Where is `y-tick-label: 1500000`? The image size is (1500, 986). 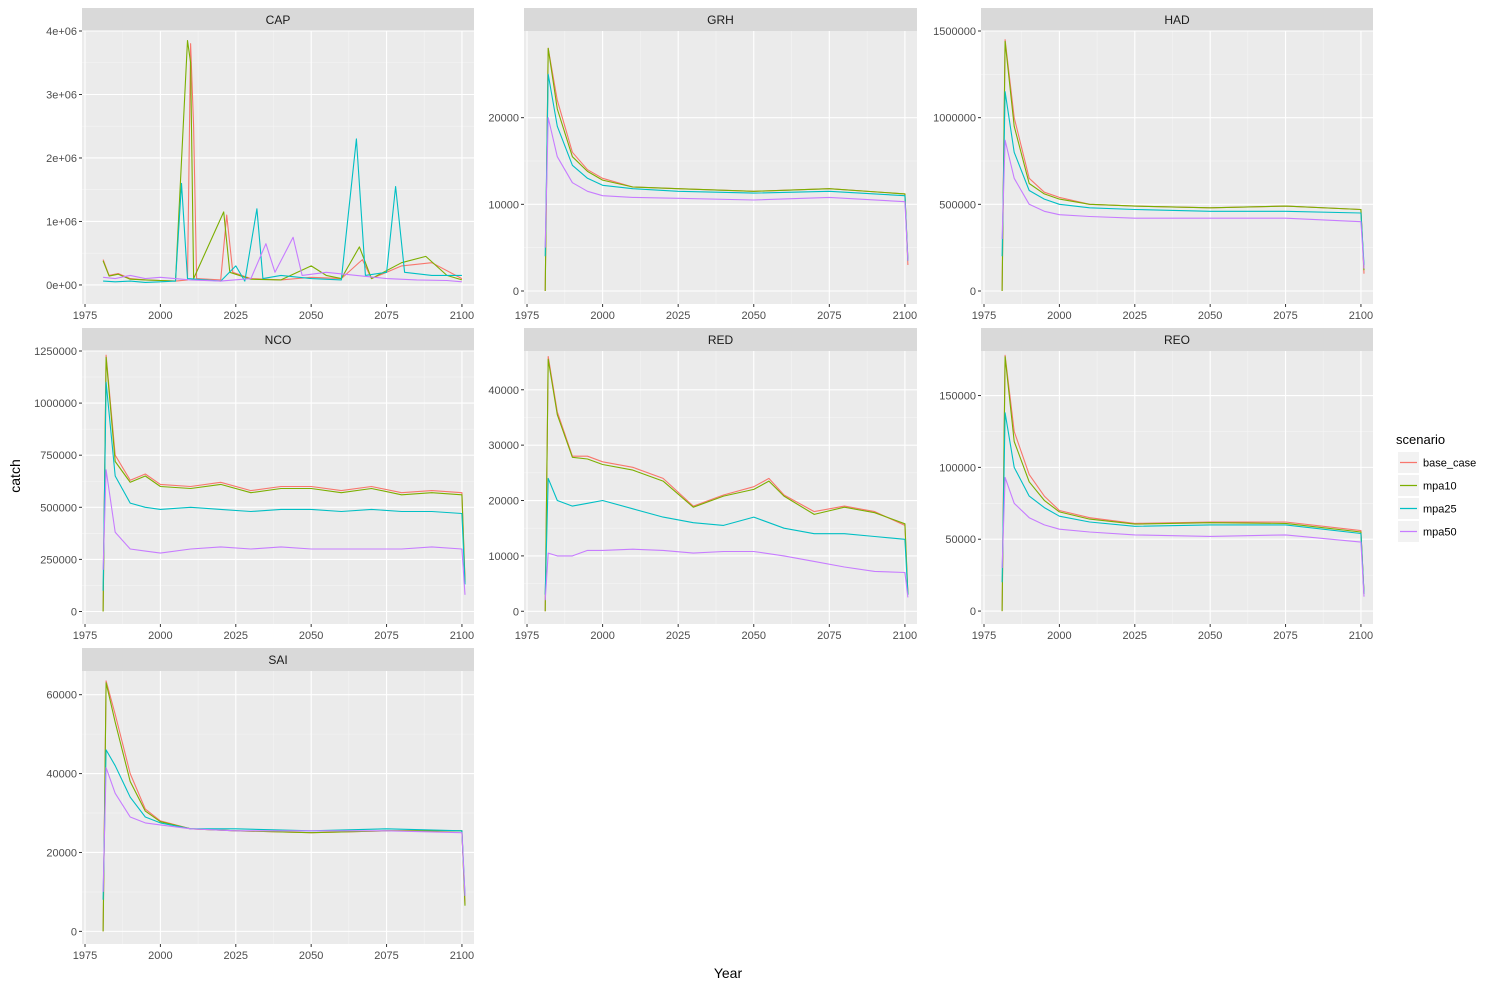
y-tick-label: 1500000 is located at coordinates (954, 32).